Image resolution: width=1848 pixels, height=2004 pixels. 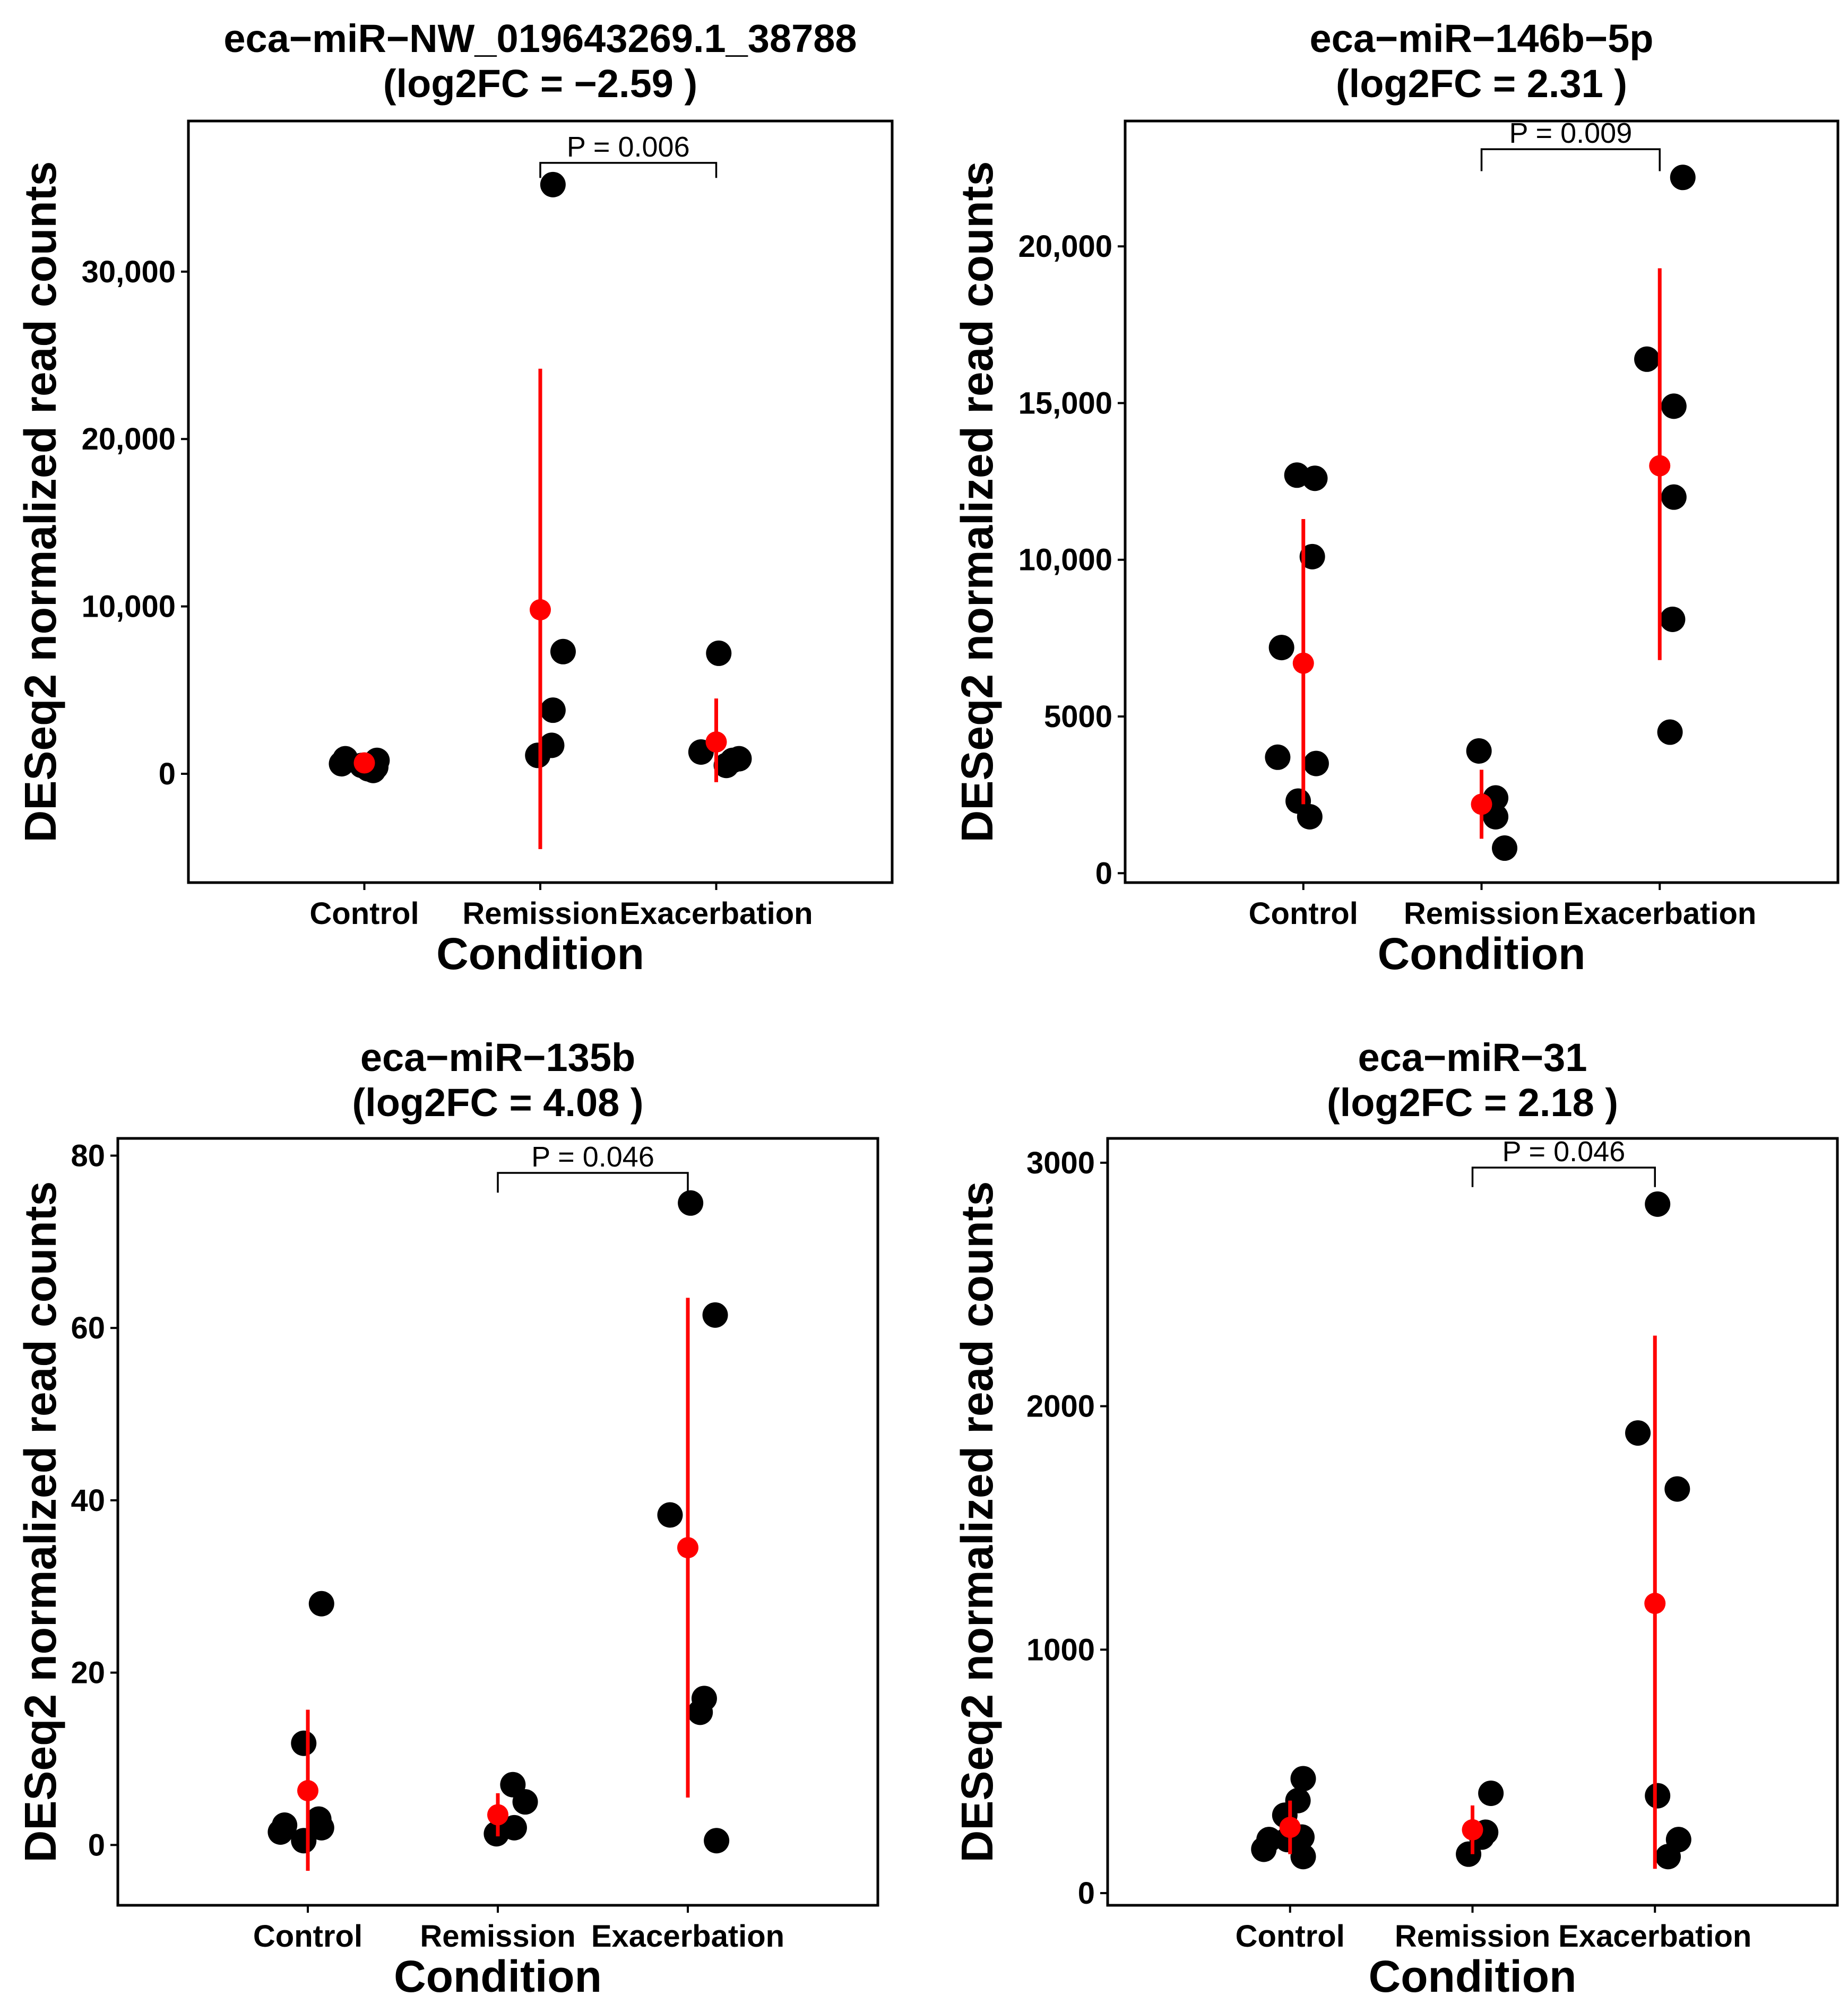 I want to click on chart-title: eca−miR−135b, so click(x=497, y=1057).